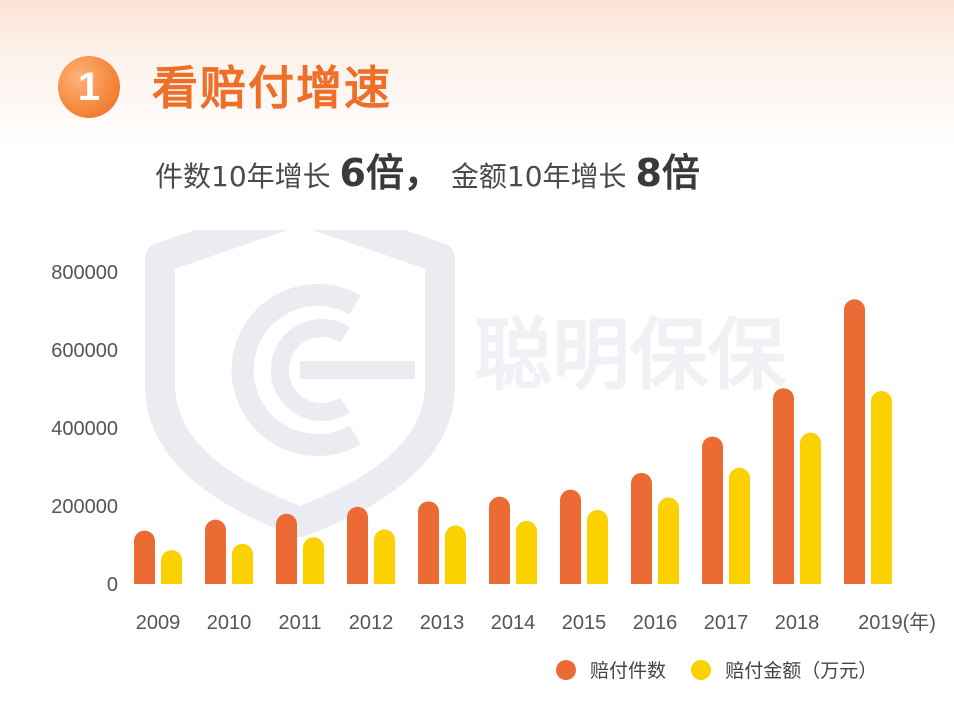  I want to click on subtitle-count-value: 6倍, so click(371, 173).